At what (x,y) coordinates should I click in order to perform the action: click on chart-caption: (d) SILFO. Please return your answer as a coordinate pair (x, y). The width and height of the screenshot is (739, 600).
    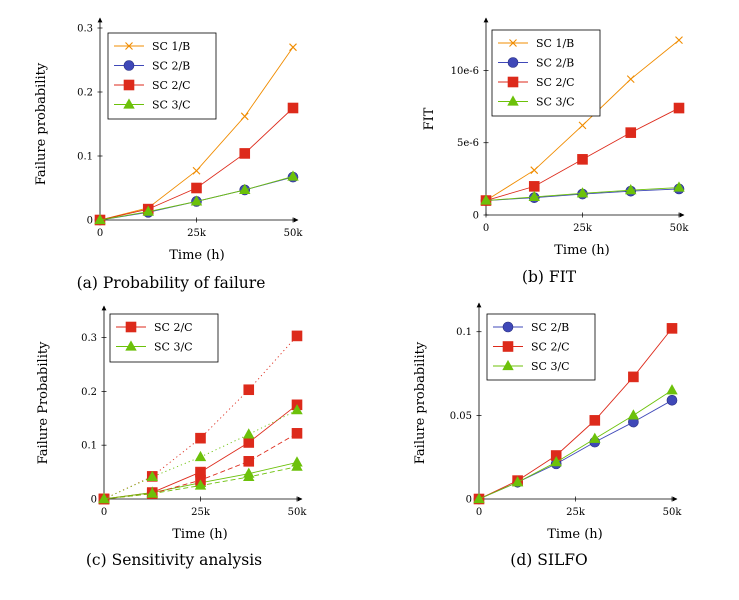
    Looking at the image, I should click on (548, 560).